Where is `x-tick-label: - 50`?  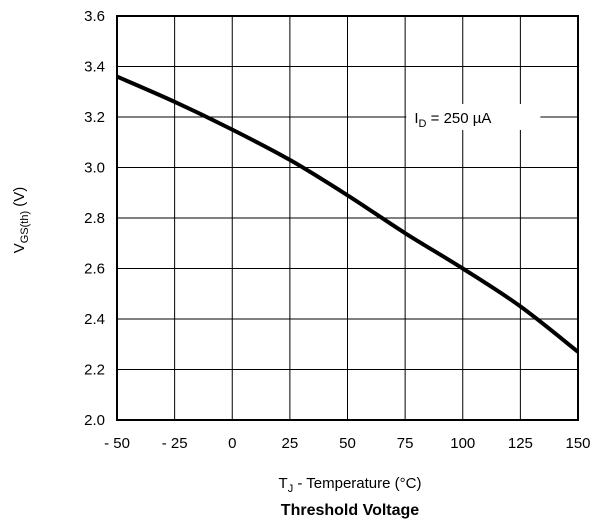 x-tick-label: - 50 is located at coordinates (117, 443).